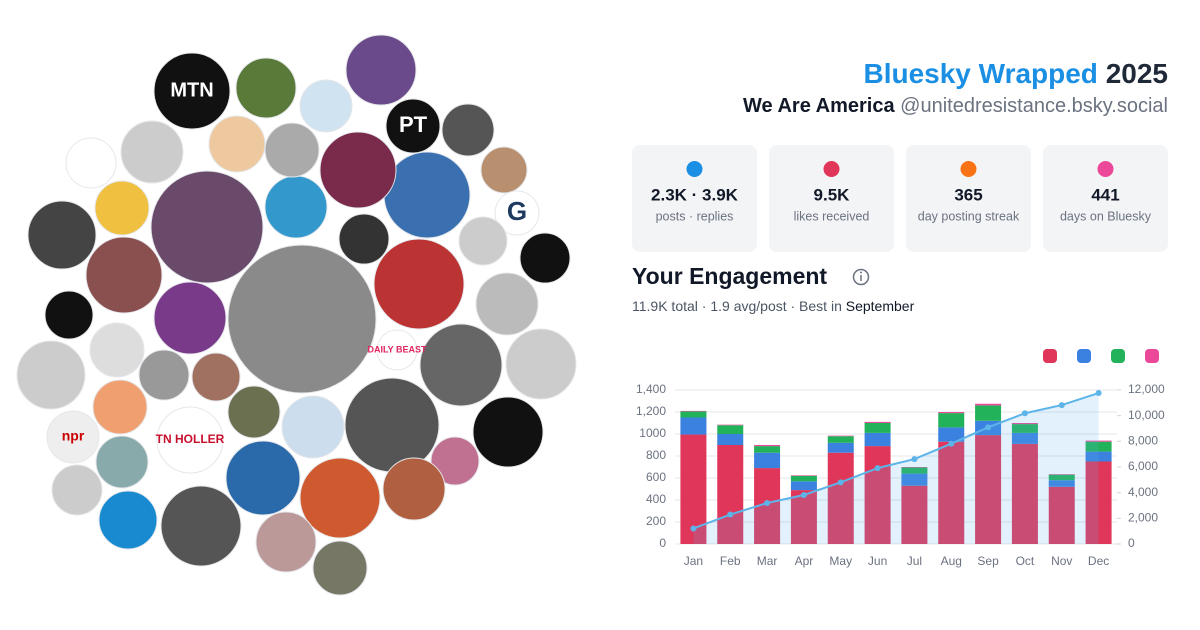 The image size is (1200, 630). I want to click on line-area, so click(896, 468).